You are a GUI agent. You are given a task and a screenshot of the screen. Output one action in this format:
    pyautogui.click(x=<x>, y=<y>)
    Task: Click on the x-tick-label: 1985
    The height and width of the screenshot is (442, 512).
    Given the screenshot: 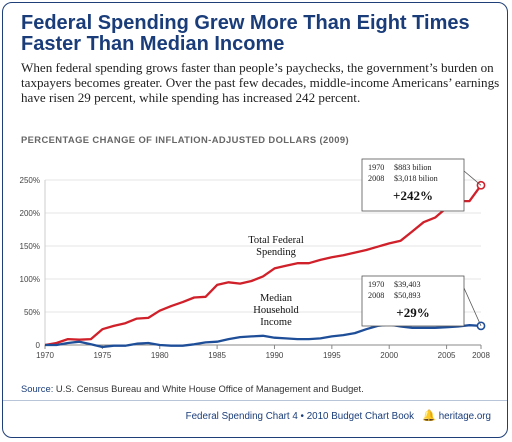 What is the action you would take?
    pyautogui.click(x=217, y=355)
    